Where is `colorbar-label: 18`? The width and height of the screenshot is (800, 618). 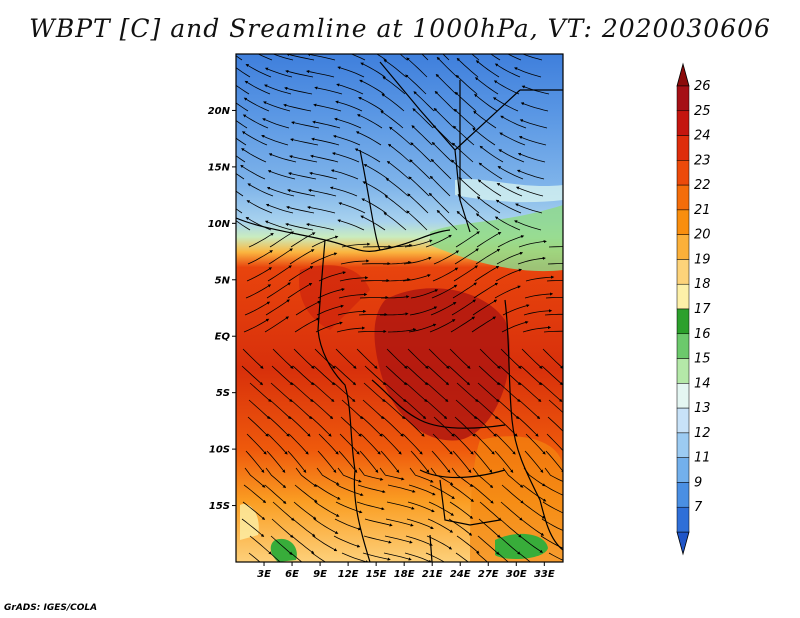
colorbar-label: 18 is located at coordinates (702, 284).